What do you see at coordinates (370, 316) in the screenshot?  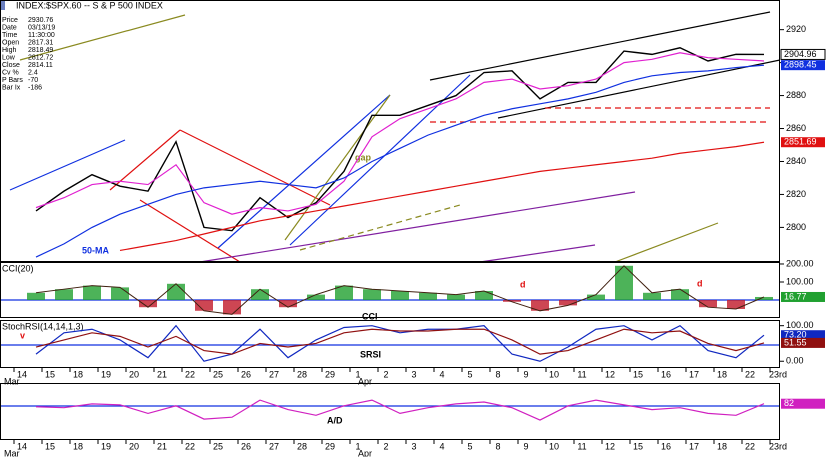 I see `annotation: CCI` at bounding box center [370, 316].